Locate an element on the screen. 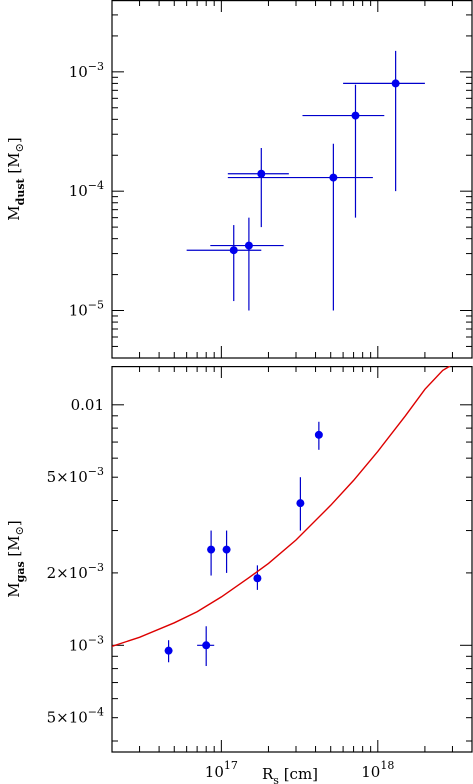 This screenshot has width=473, height=784. y-tick-label: 10⁻⁴ is located at coordinates (86, 189).